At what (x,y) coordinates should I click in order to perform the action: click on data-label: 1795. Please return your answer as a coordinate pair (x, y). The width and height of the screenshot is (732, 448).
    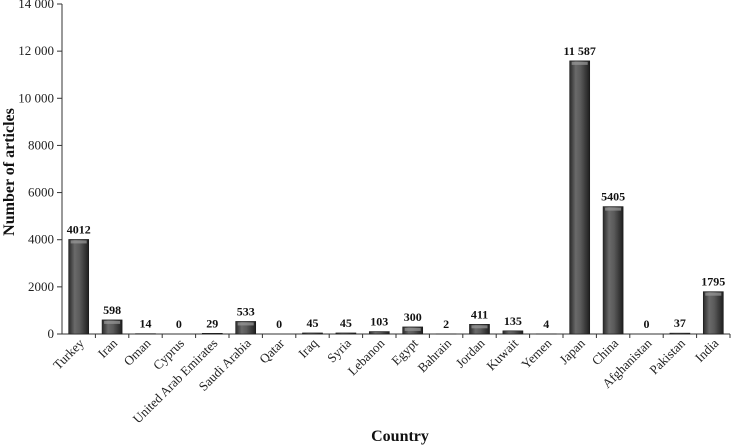
    Looking at the image, I should click on (713, 282).